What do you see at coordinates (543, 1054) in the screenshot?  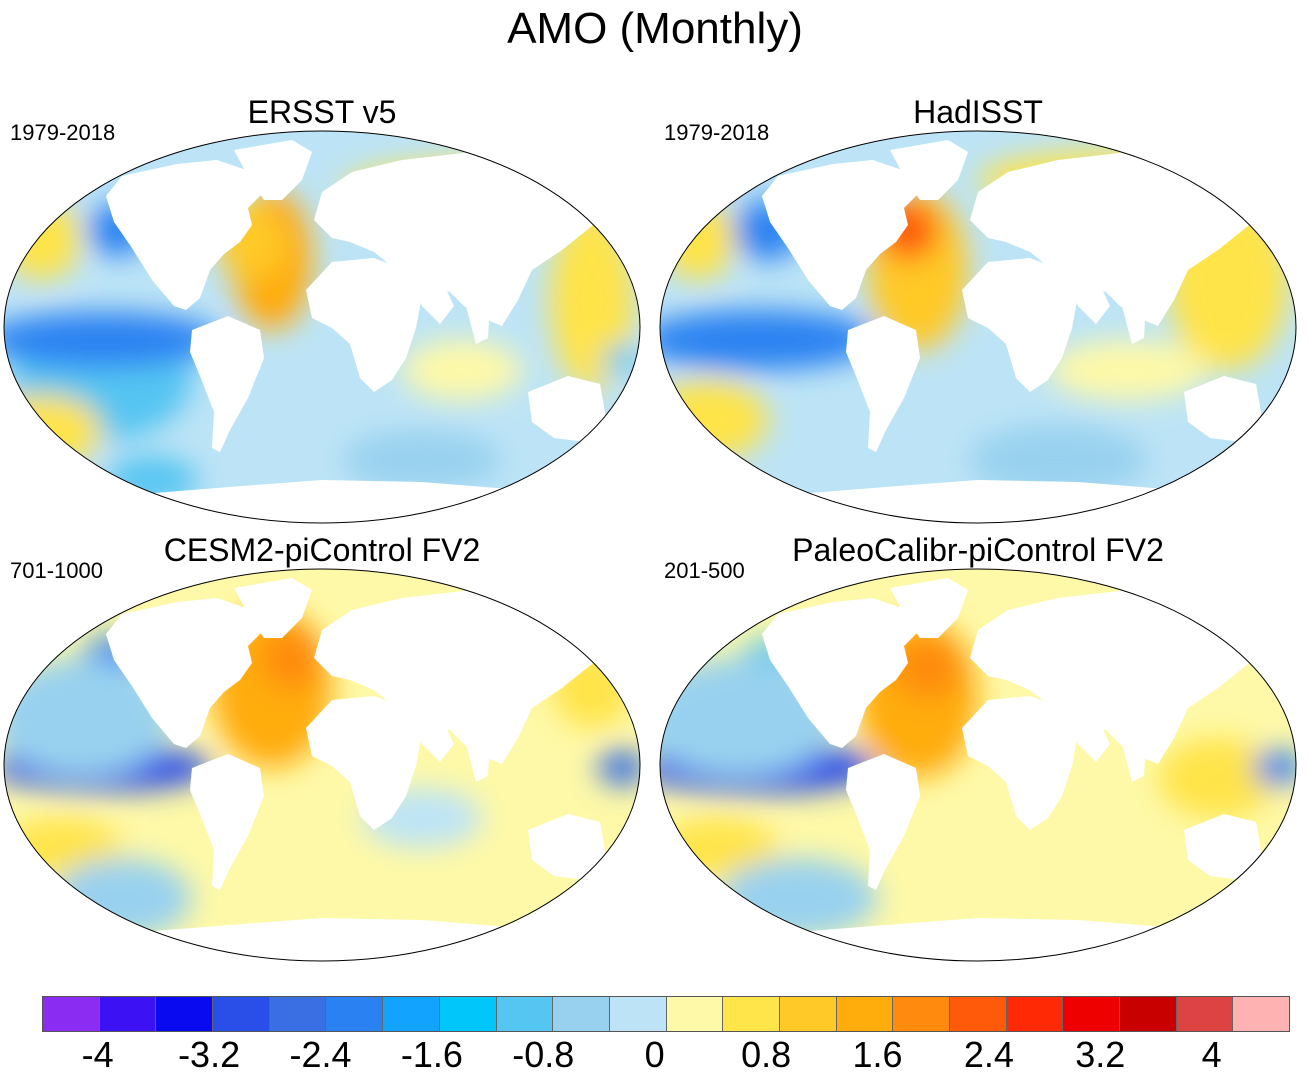 I see `colorbar-tick-label: -0.8` at bounding box center [543, 1054].